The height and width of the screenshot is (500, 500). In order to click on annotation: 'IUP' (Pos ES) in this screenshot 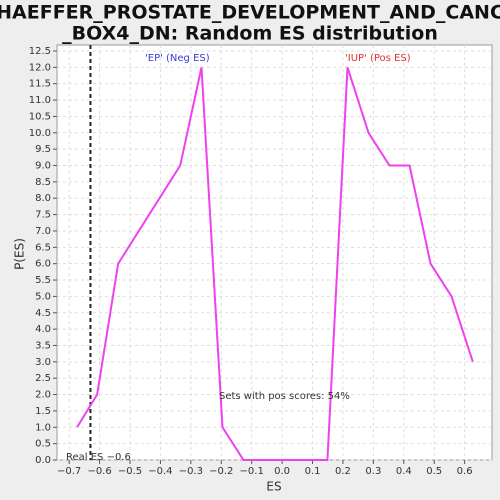, I will do `click(378, 58)`.